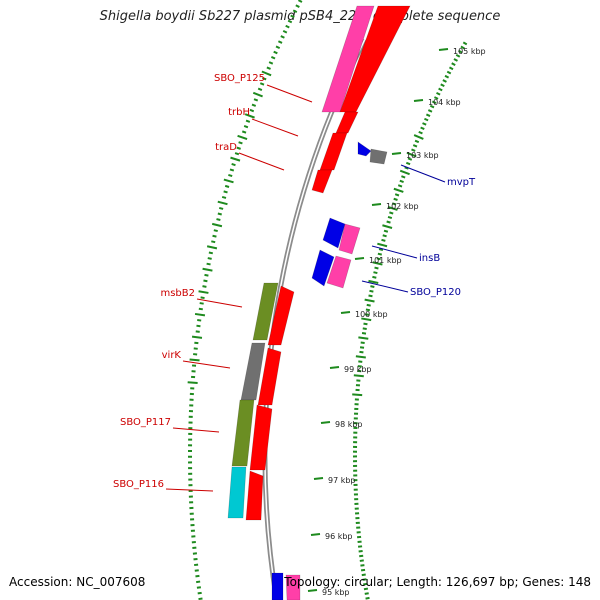 This screenshot has width=600, height=600. Describe the element at coordinates (358, 369) in the screenshot. I see `tick-label: 99 kbp` at that location.